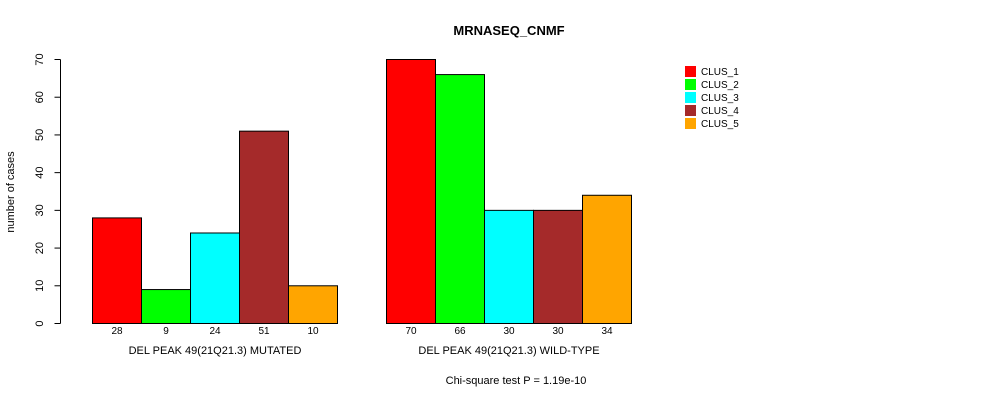 The height and width of the screenshot is (400, 990). Describe the element at coordinates (720, 111) in the screenshot. I see `legend-label-clus-4: CLUS_4` at that location.